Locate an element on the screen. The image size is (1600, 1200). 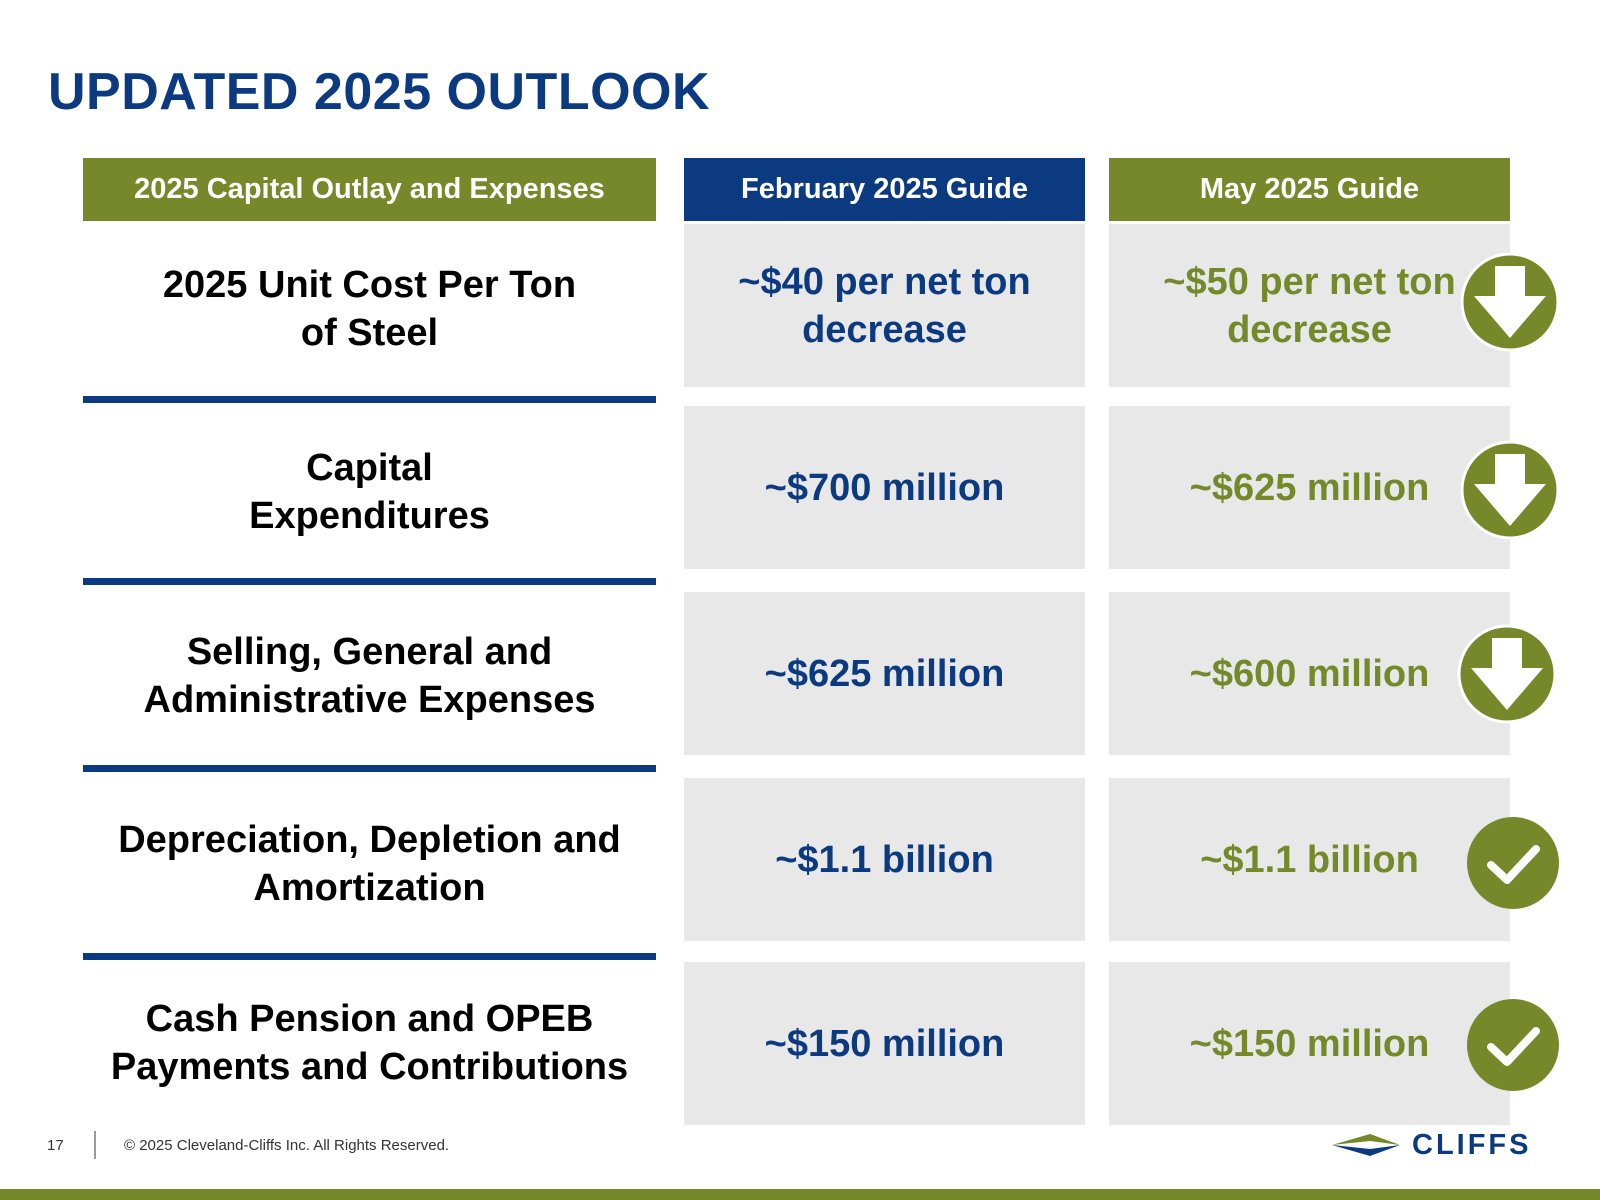
feb-value-sga: ~$625 million is located at coordinates (884, 673).